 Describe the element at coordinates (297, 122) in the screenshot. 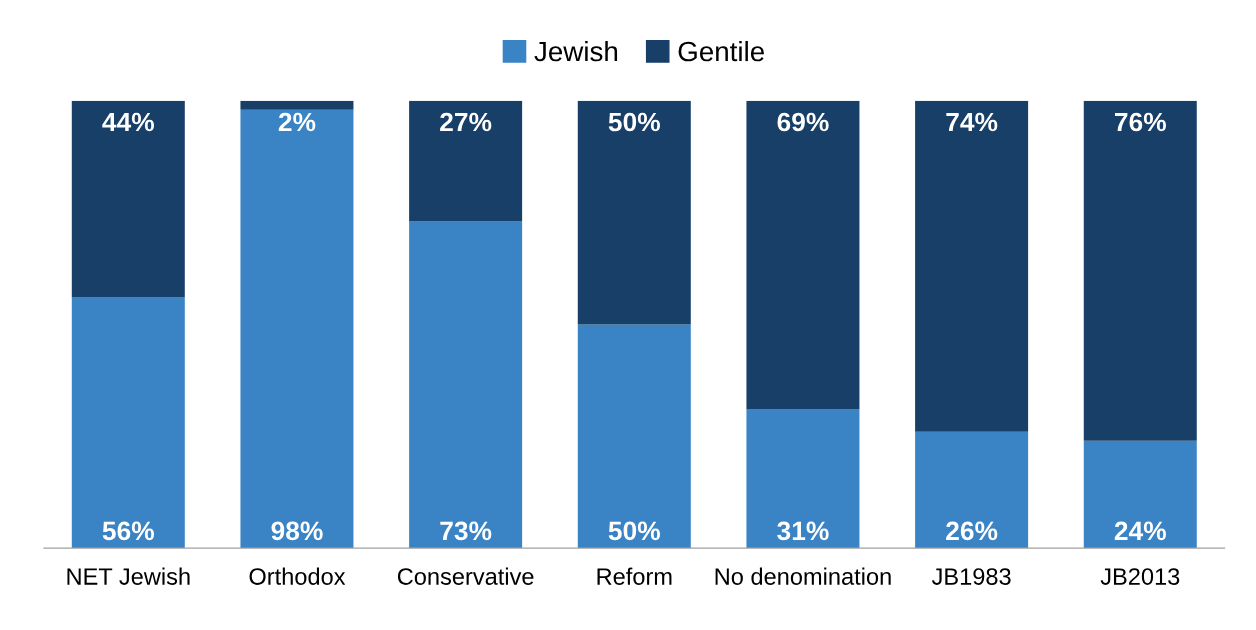

I see `data-label: 2%` at that location.